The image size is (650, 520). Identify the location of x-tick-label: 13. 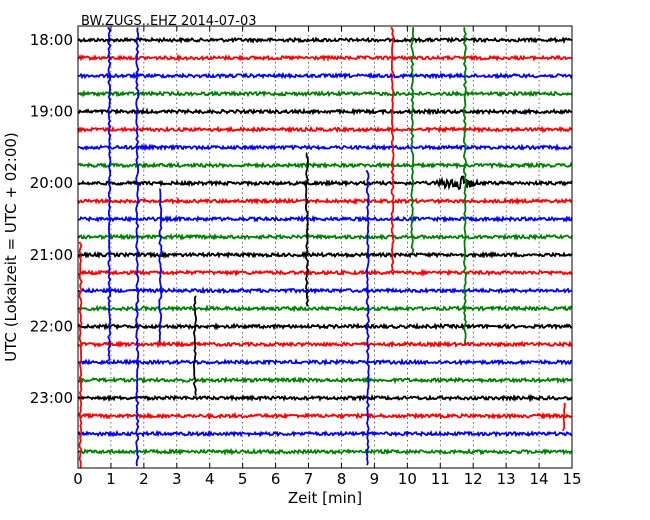
(506, 479).